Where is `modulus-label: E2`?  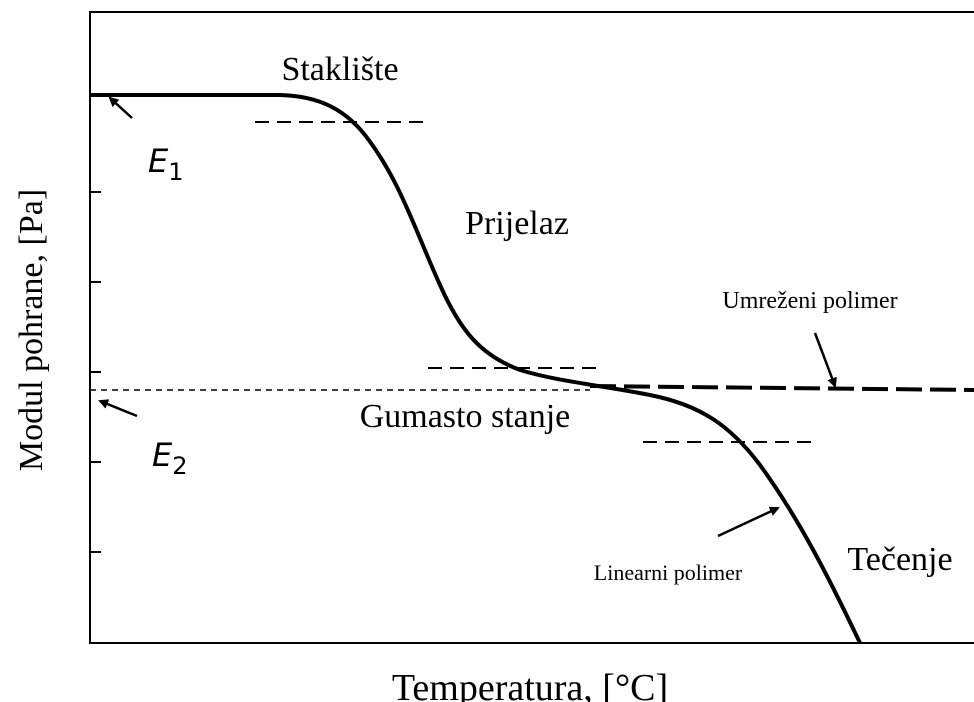 modulus-label: E2 is located at coordinates (170, 458).